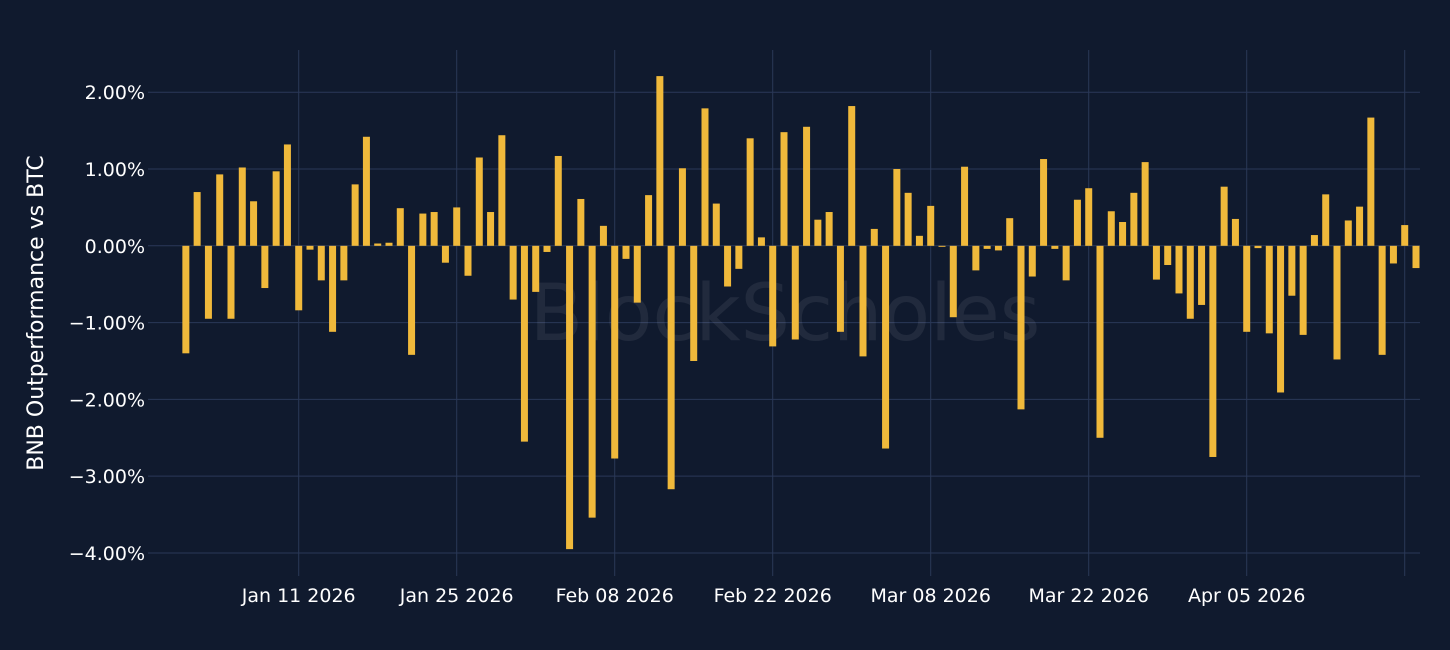  Describe the element at coordinates (115, 247) in the screenshot. I see `y-tick-label: 0.00%` at that location.